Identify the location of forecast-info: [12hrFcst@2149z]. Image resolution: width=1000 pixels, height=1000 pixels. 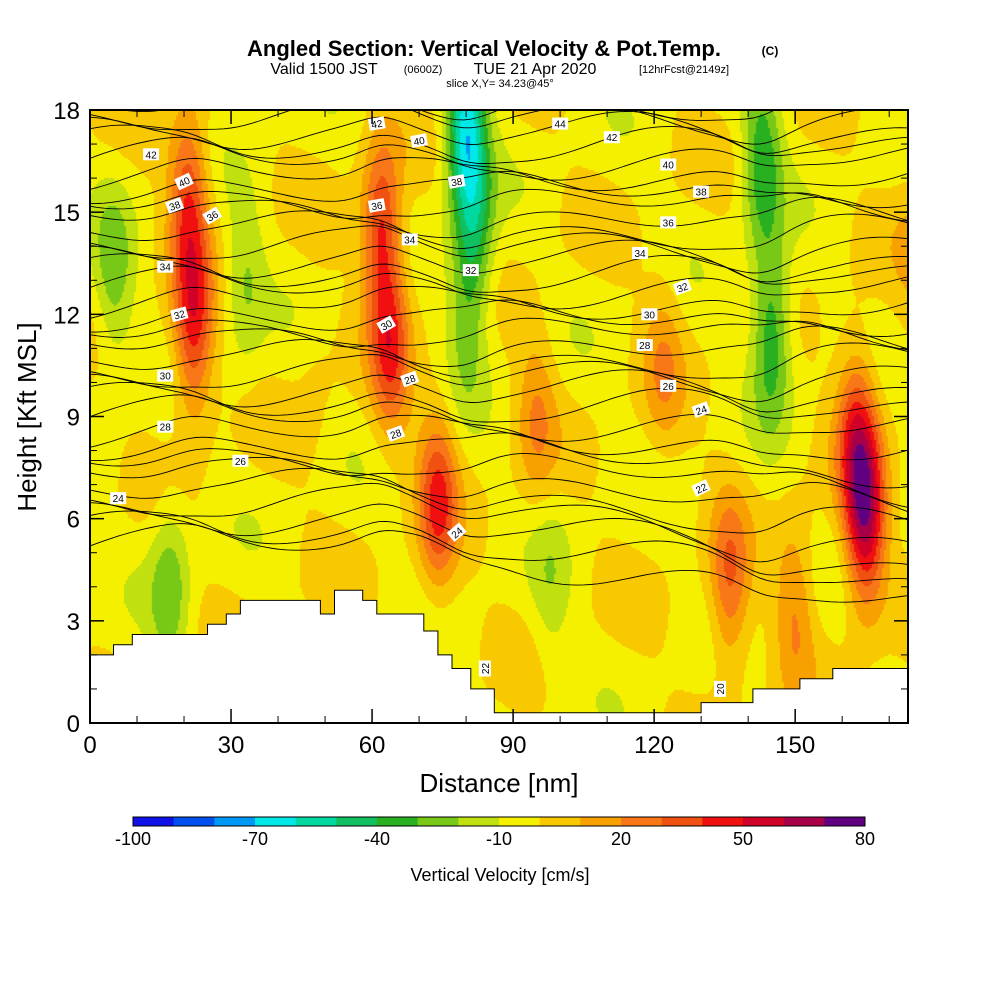
(684, 70).